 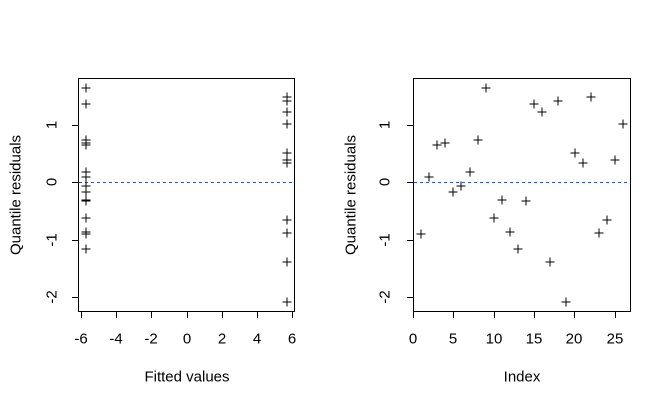 What do you see at coordinates (187, 377) in the screenshot?
I see `x-axis-title-fitted-values: Fitted values` at bounding box center [187, 377].